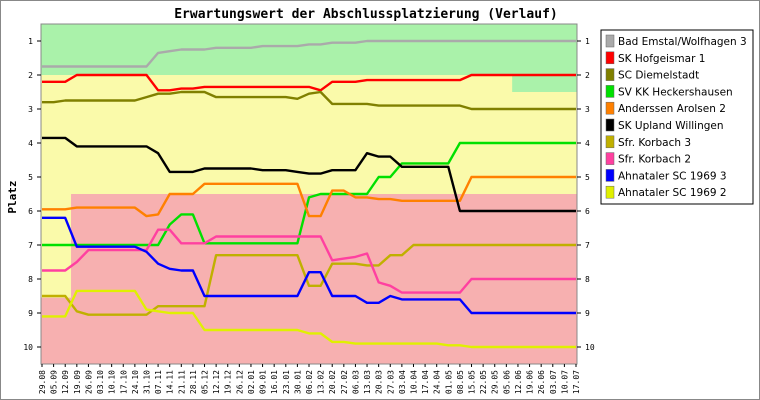 This screenshot has height=400, width=760. I want to click on y-tick-label-right: 2, so click(587, 75).